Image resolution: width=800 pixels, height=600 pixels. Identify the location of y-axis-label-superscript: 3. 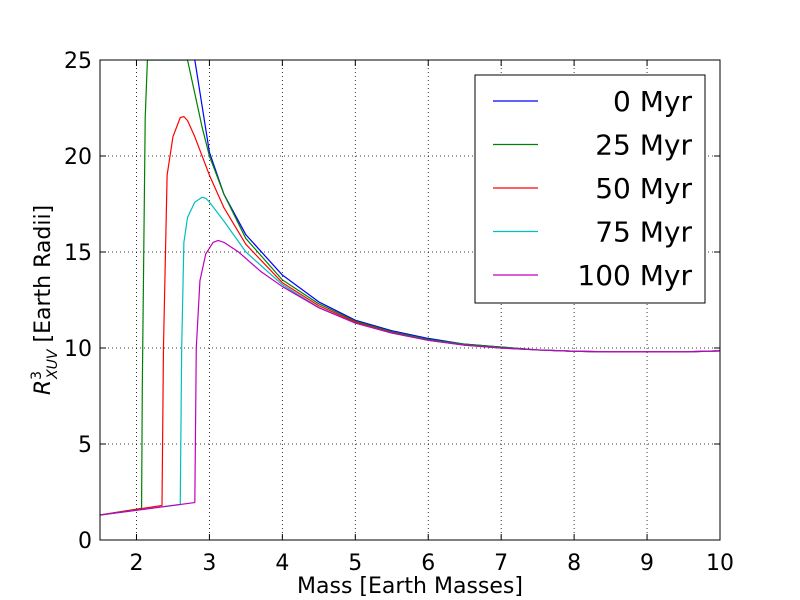
(37, 375).